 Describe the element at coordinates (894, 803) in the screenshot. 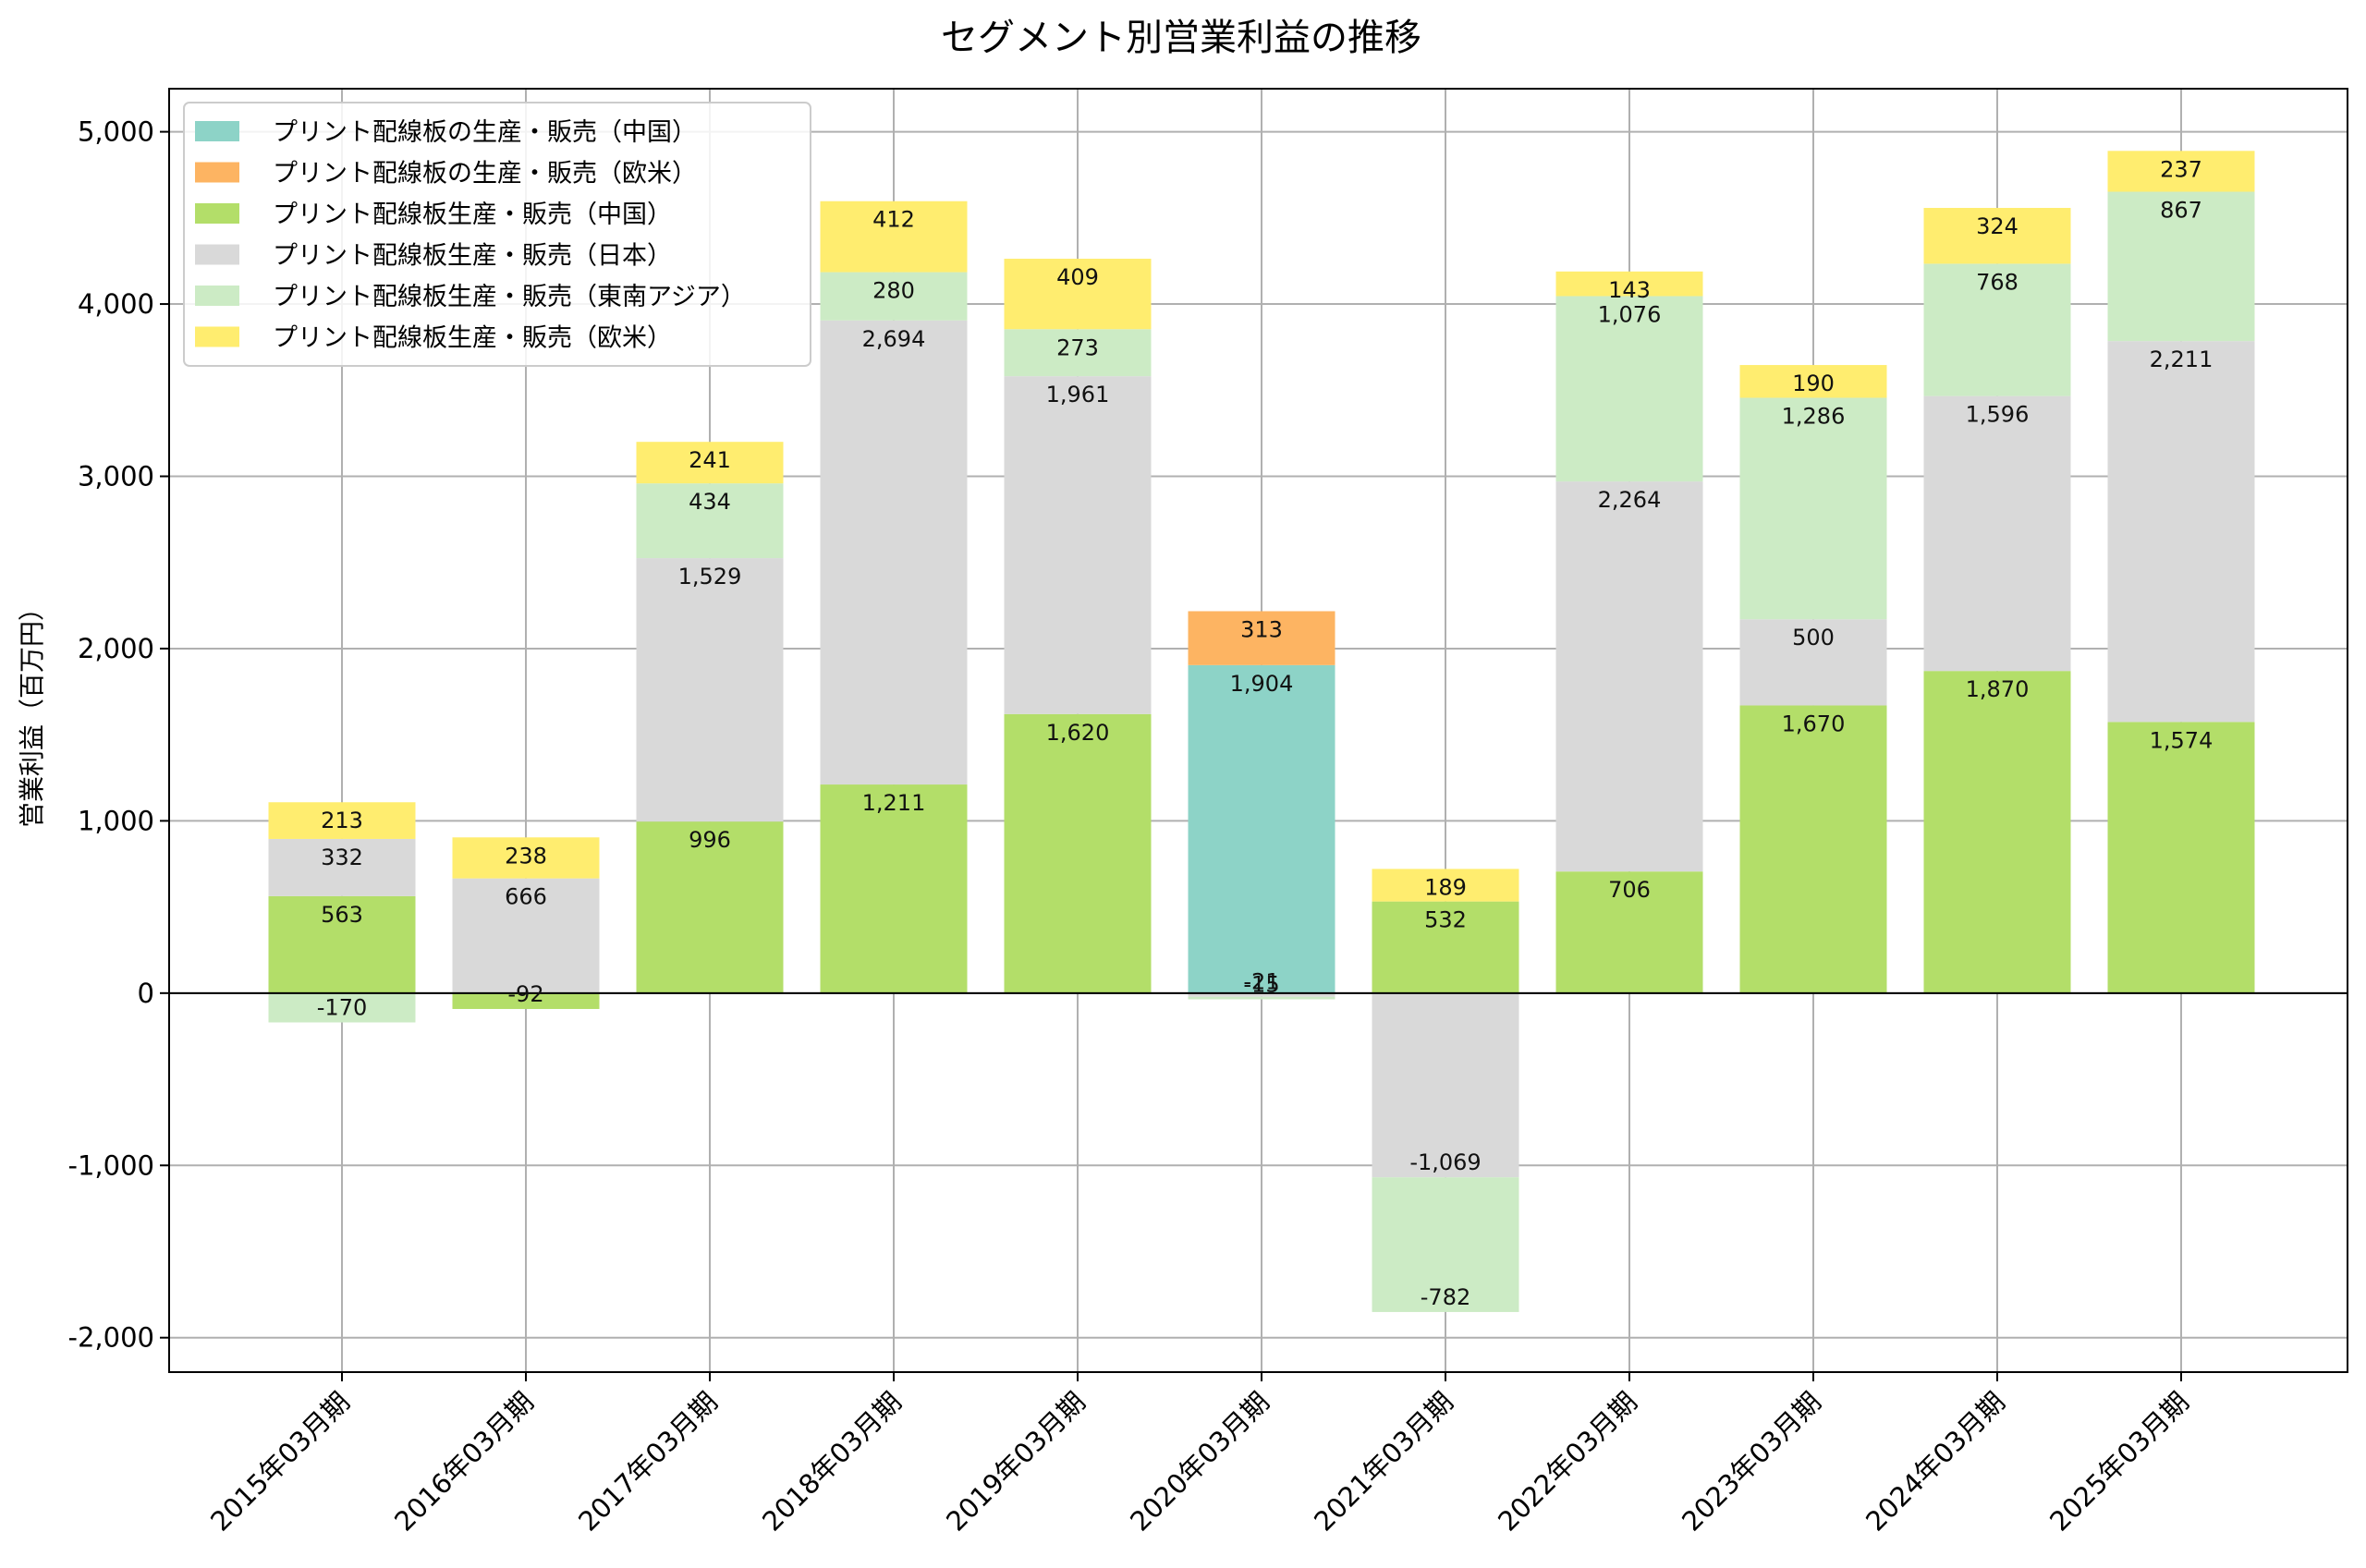

I see `data-label: 1,211` at that location.